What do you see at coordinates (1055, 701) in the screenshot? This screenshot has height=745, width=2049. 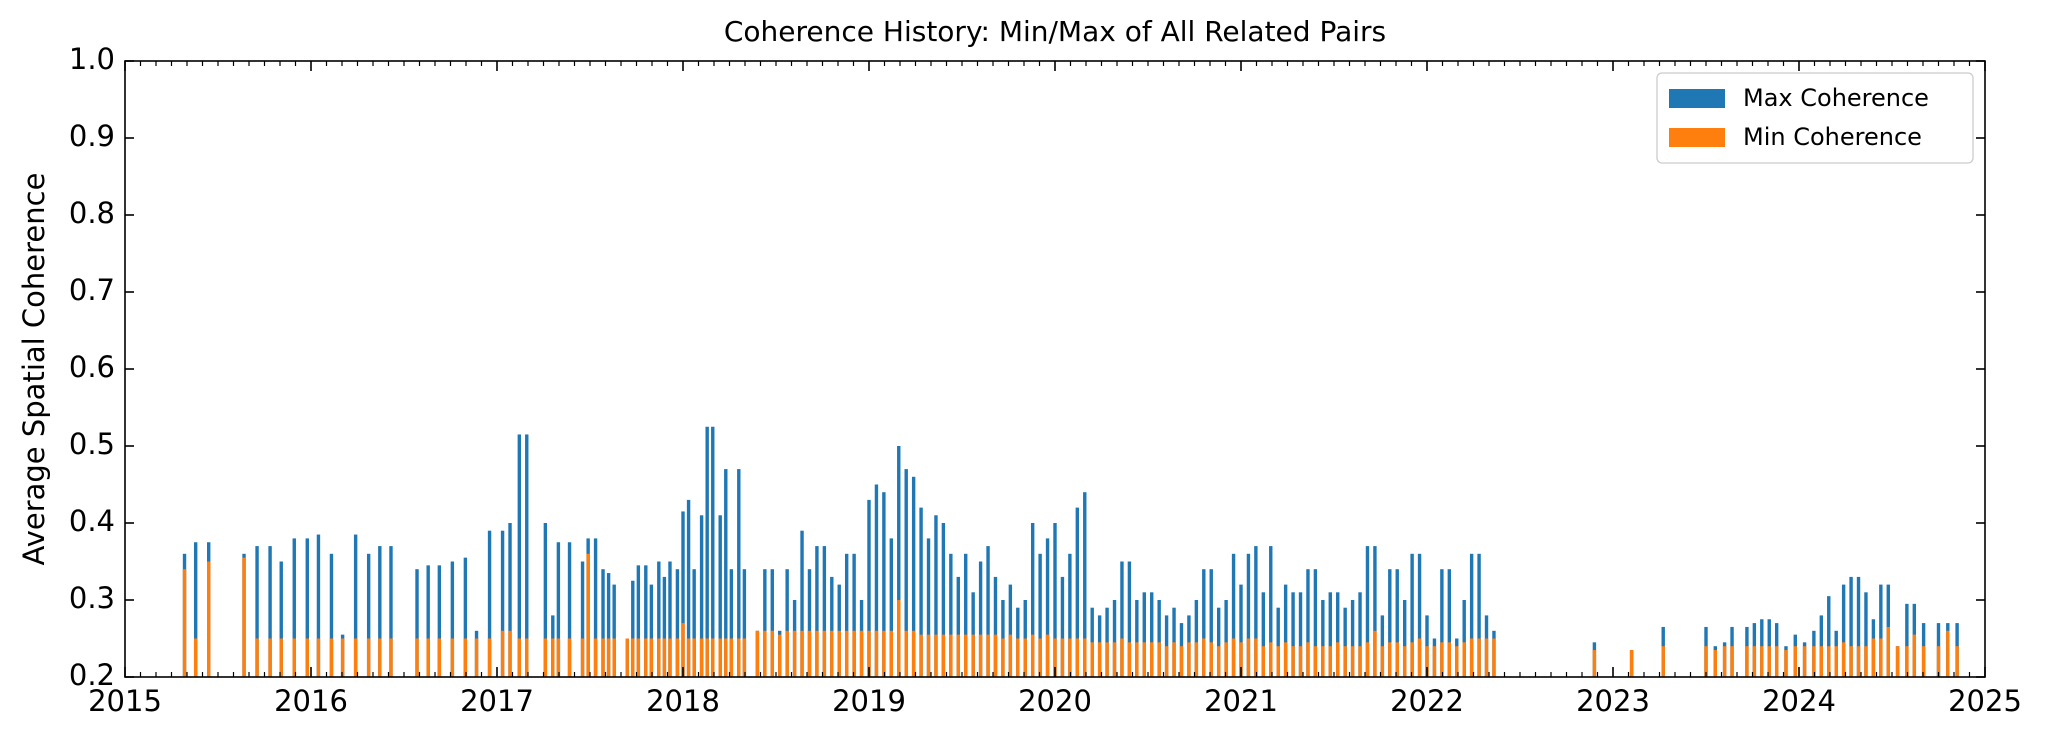 I see `x-tick-label: 2020` at bounding box center [1055, 701].